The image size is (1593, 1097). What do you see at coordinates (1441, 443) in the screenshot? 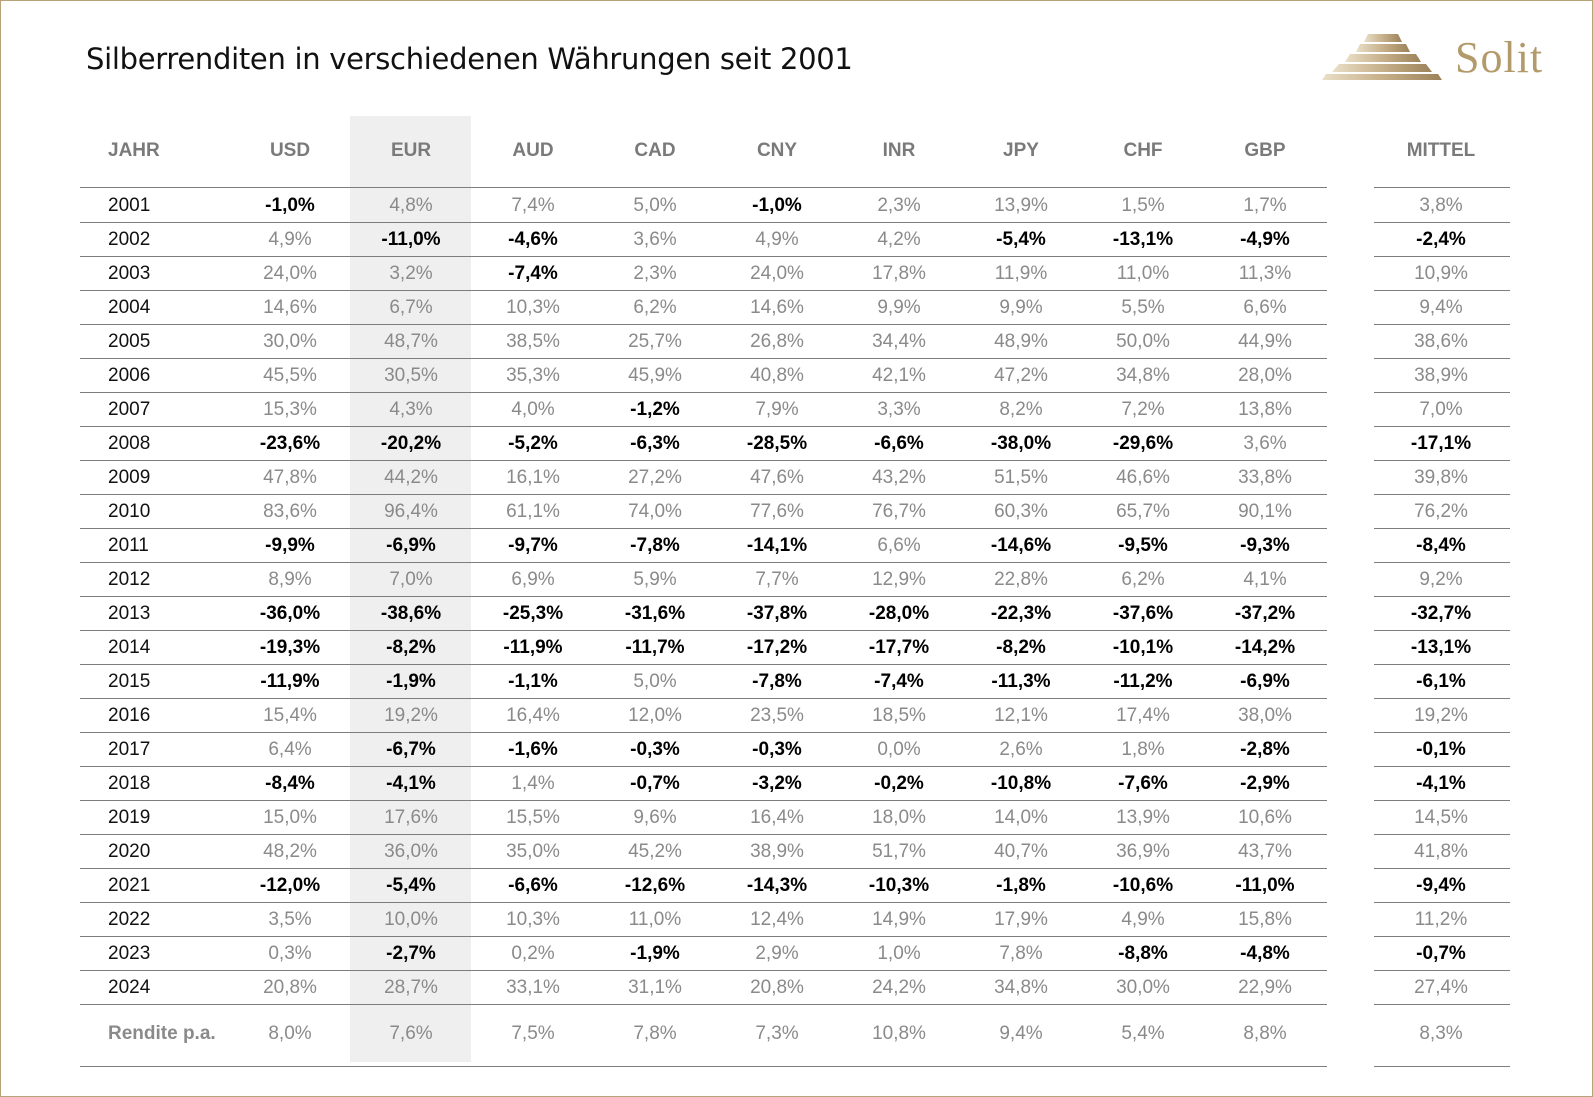
I see `value-cell: -17,1%` at bounding box center [1441, 443].